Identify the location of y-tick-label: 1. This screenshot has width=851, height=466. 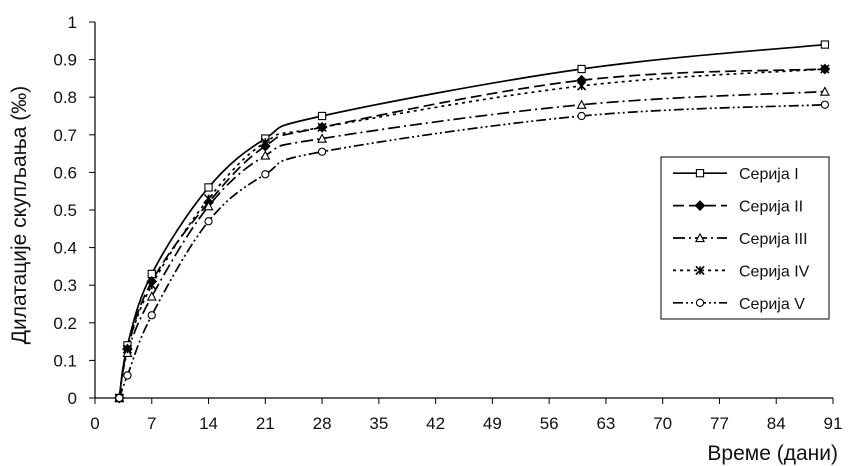
(72, 22).